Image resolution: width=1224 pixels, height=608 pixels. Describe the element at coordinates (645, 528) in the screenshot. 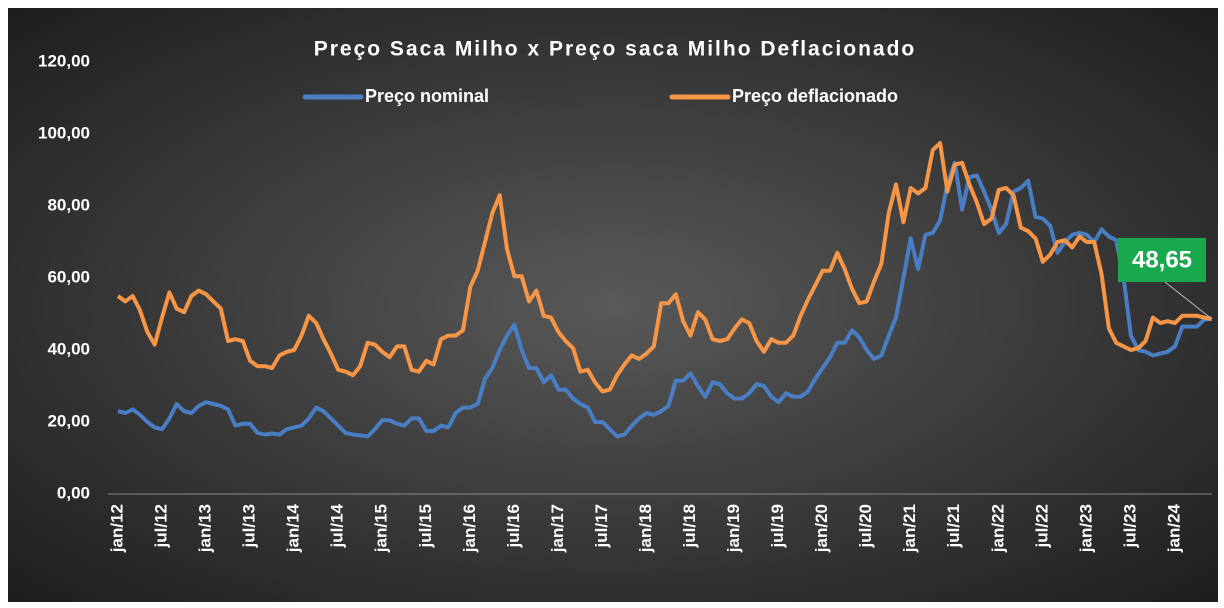

I see `x-tick-label: jan/18` at that location.